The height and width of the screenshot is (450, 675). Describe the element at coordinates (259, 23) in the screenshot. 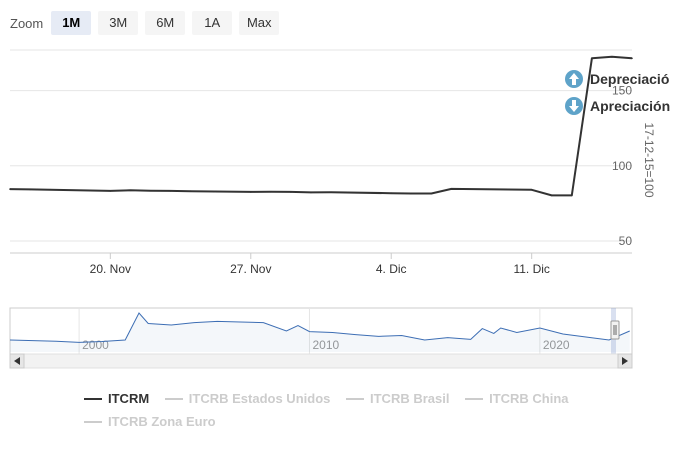

I see `zoom-max-button: Max` at that location.